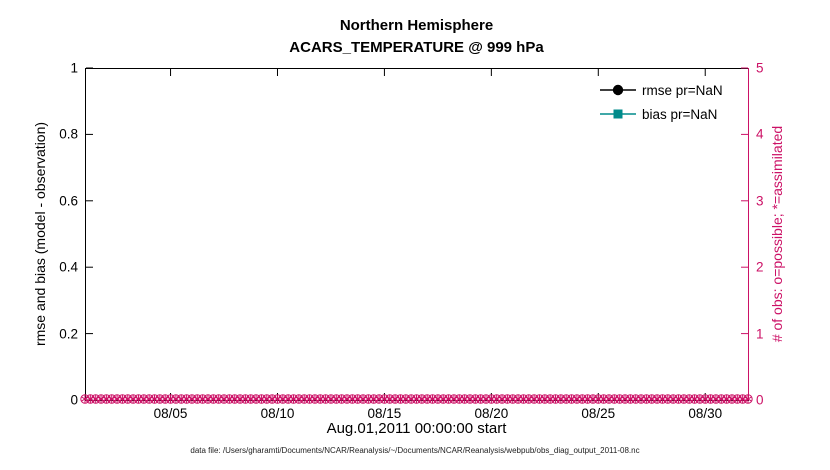 The width and height of the screenshot is (830, 470). What do you see at coordinates (416, 399) in the screenshot?
I see `obs-markers` at bounding box center [416, 399].